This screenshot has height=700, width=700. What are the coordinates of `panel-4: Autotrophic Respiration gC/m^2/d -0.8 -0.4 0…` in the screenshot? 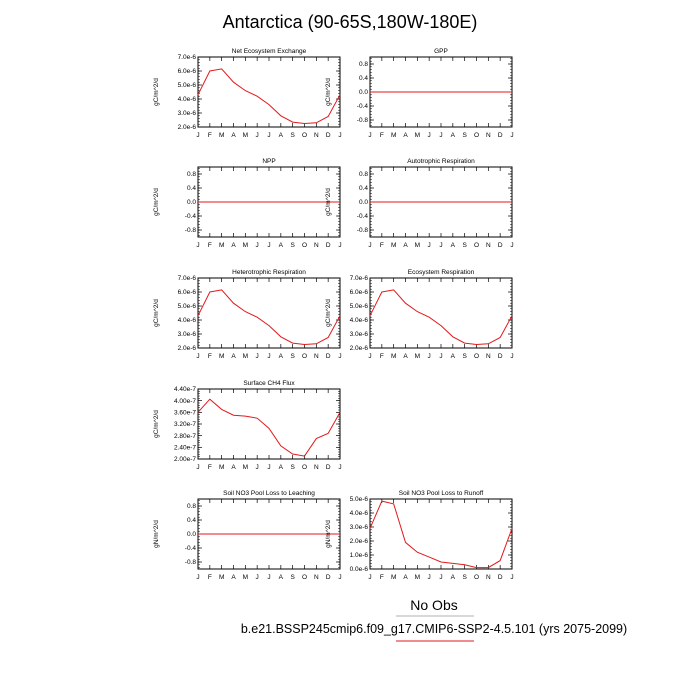 It's located at (419, 203).